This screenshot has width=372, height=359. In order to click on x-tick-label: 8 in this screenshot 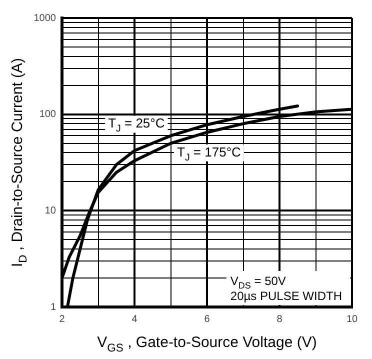, I will do `click(279, 319)`.